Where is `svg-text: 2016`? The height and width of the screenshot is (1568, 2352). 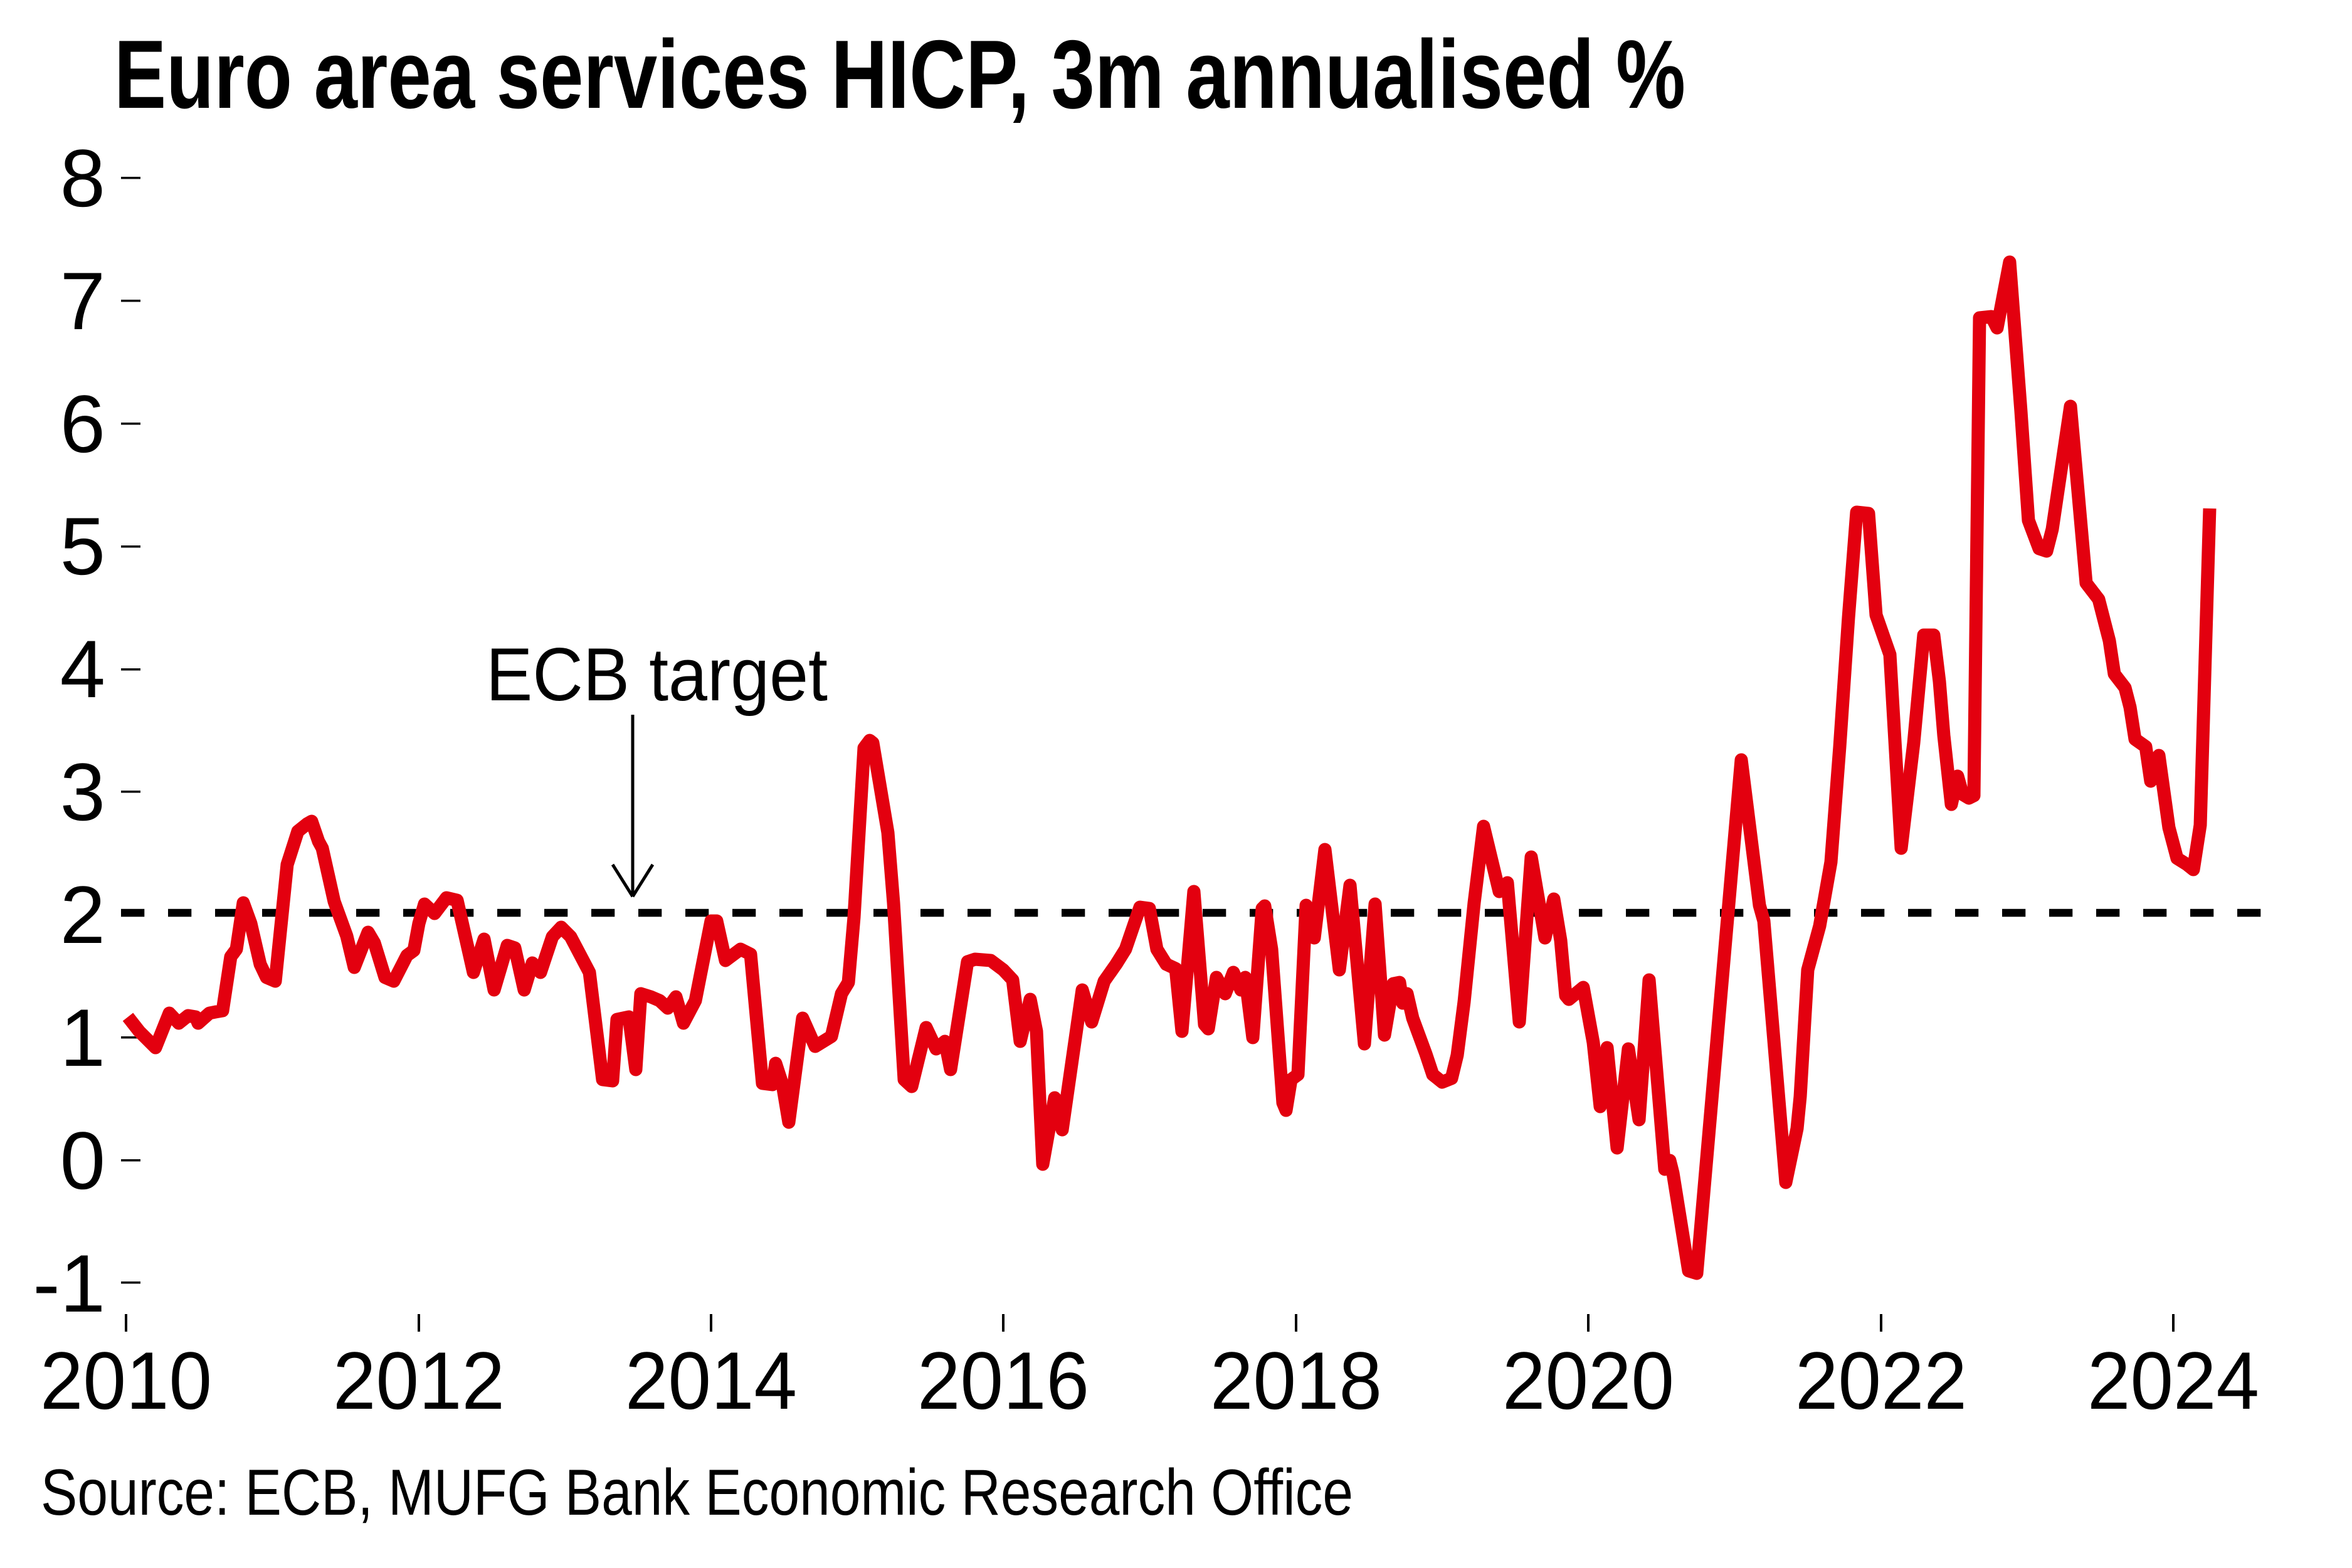 svg-text: 2016 is located at coordinates (1003, 1380).